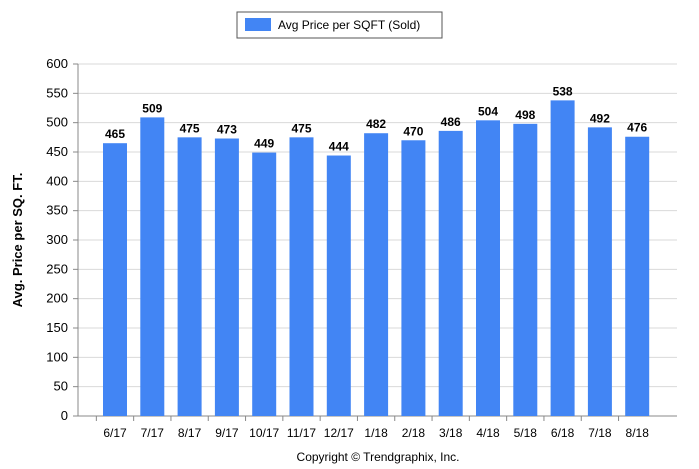 The height and width of the screenshot is (469, 699). What do you see at coordinates (600, 433) in the screenshot?
I see `x-tick-label: 7/18` at bounding box center [600, 433].